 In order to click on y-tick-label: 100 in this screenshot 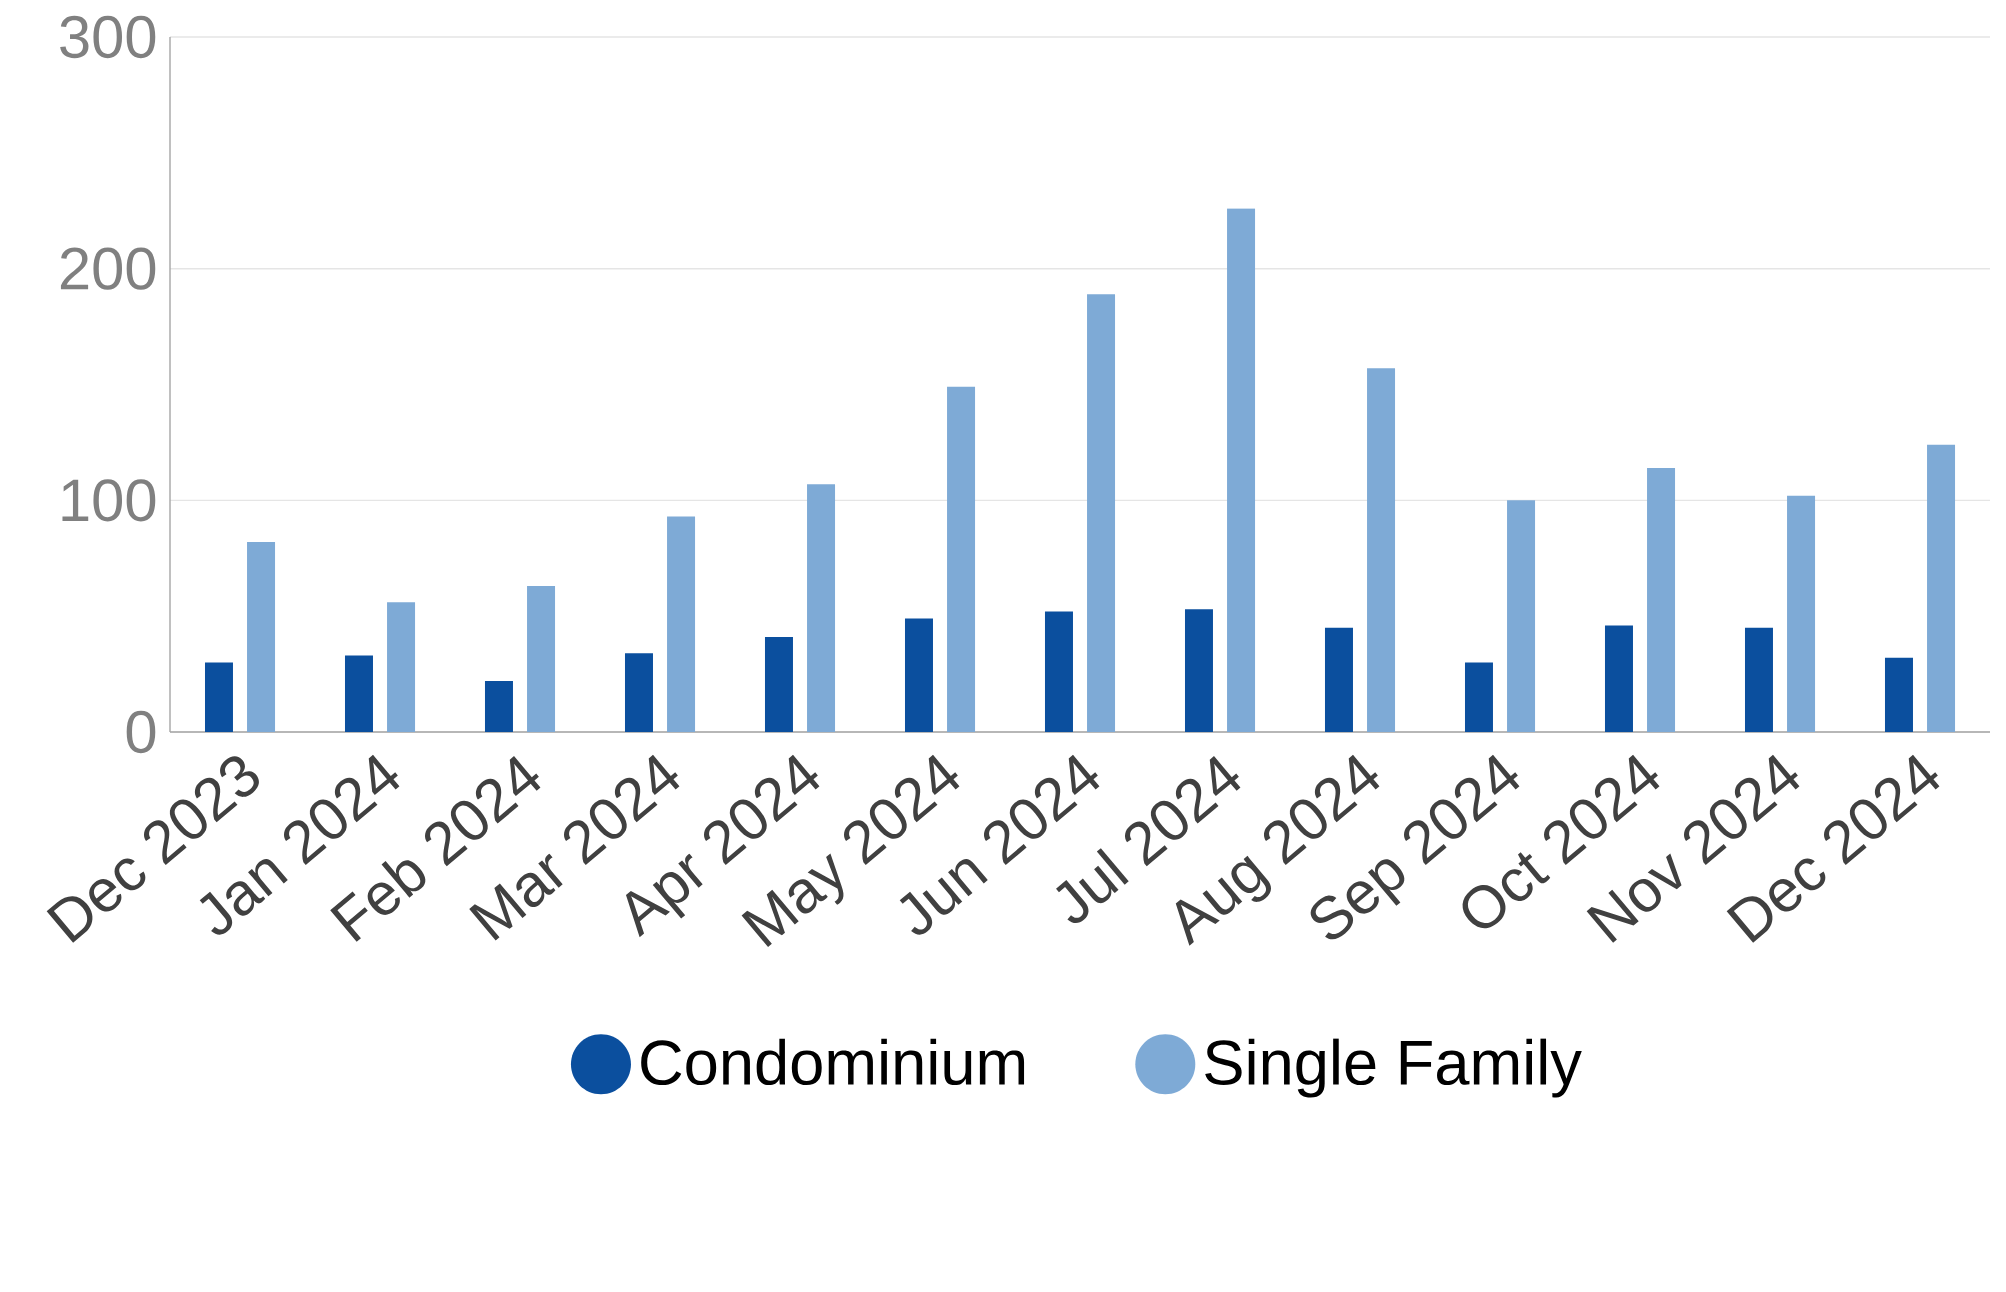, I will do `click(109, 500)`.